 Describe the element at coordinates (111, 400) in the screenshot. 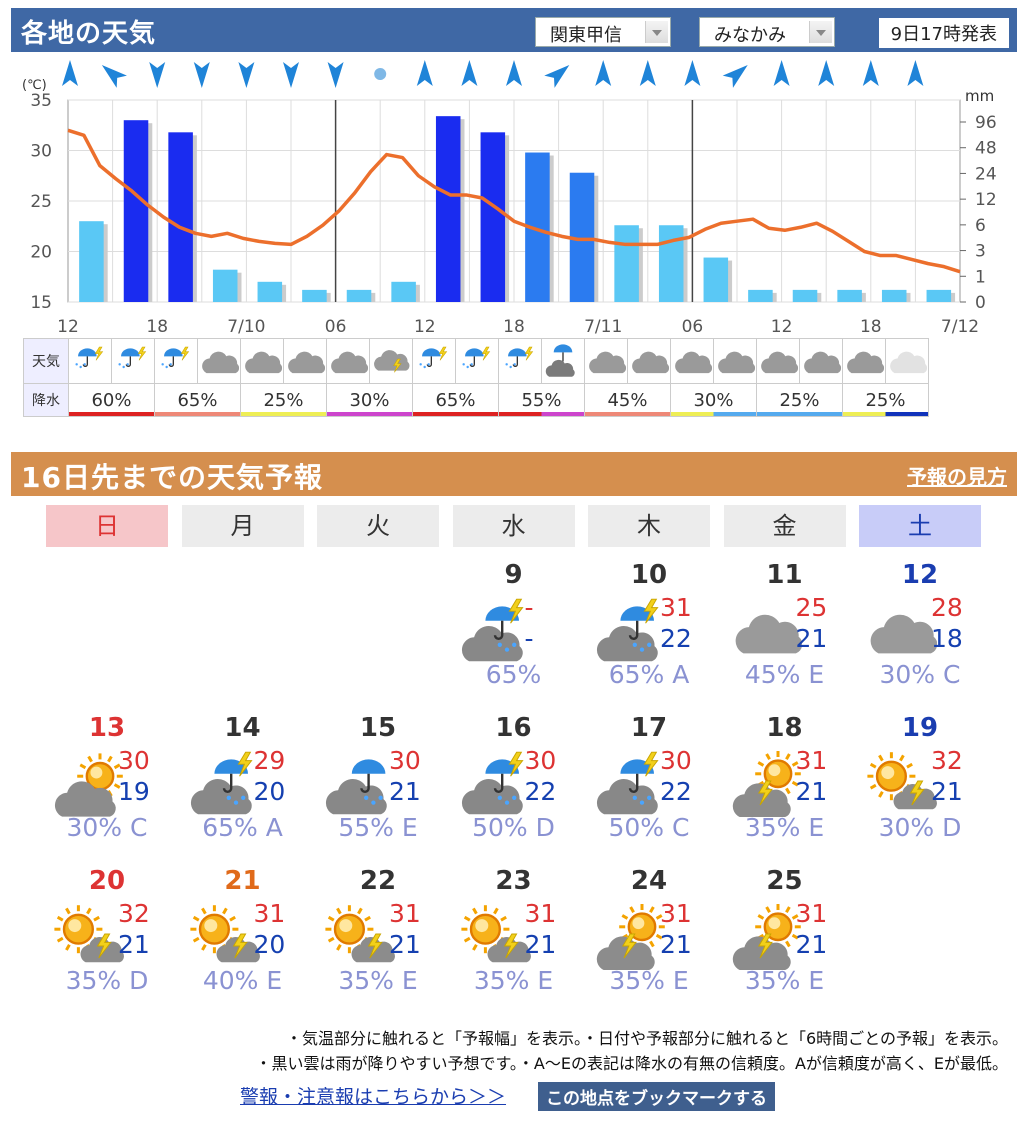

I see `hourly-pop-cell: 60%` at that location.